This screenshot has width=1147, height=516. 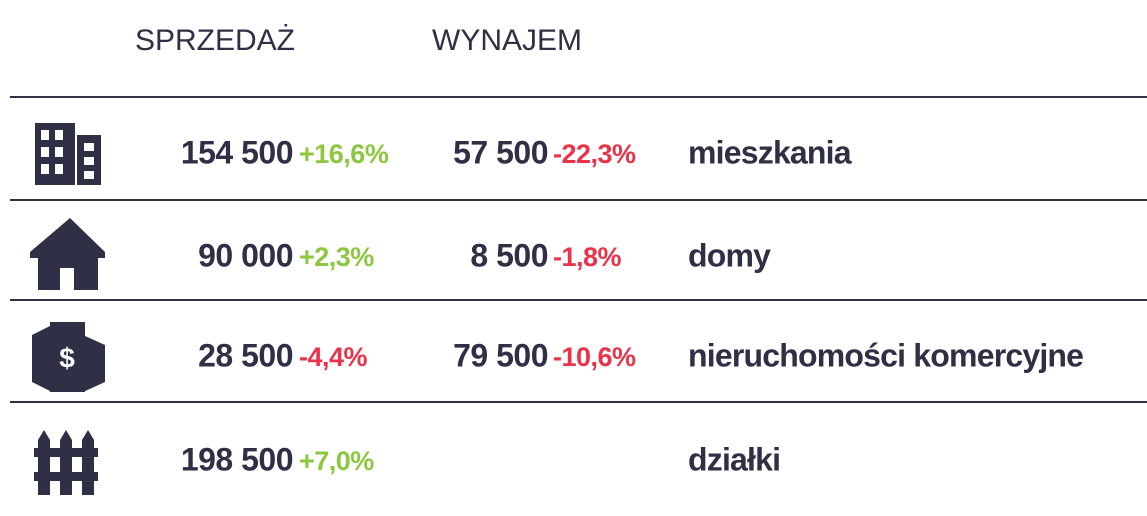 What do you see at coordinates (336, 461) in the screenshot?
I see `sale-change: +7,0%` at bounding box center [336, 461].